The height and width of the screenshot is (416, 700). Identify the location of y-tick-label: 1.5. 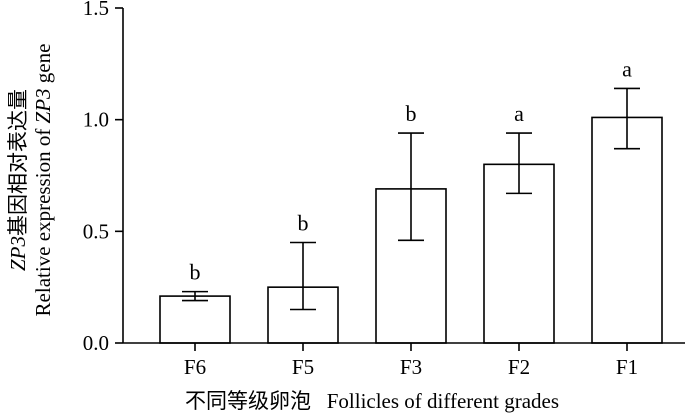
(96, 10).